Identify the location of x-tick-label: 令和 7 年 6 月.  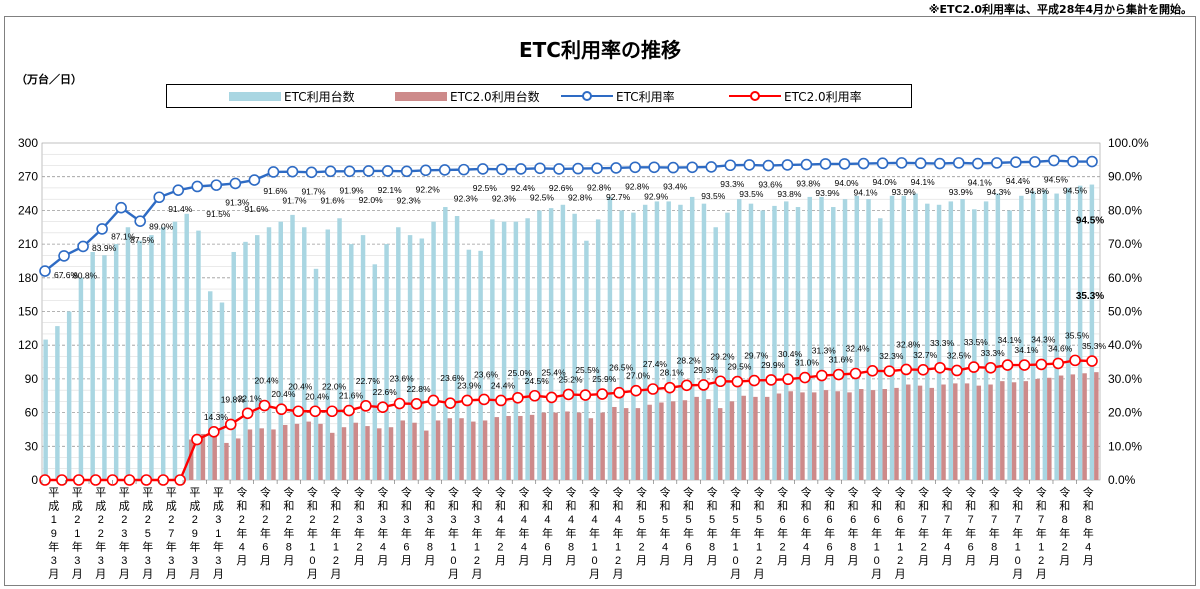
(970, 526).